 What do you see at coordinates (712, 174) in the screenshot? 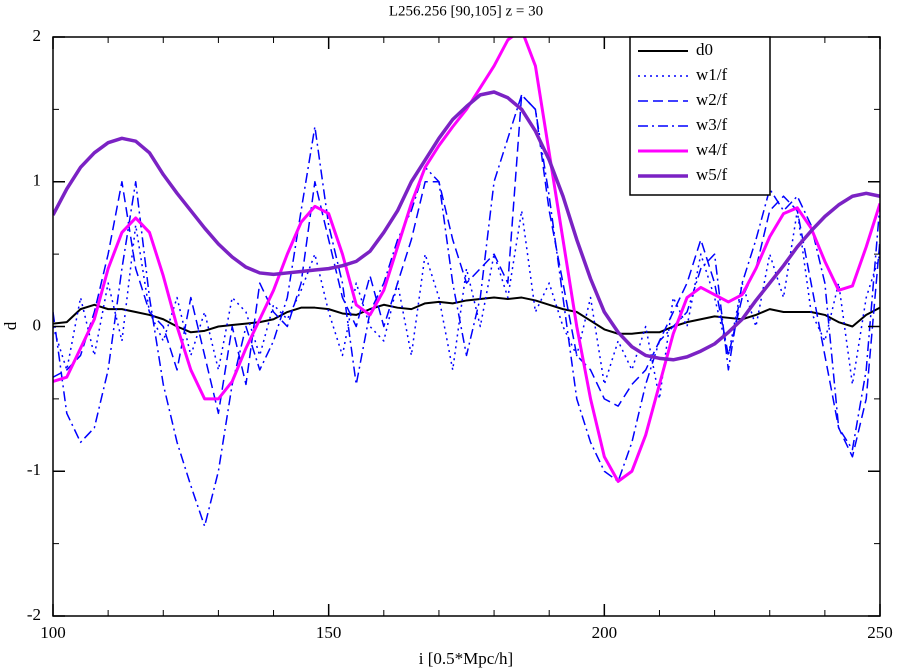
I see `legend-label: w5/f` at bounding box center [712, 174].